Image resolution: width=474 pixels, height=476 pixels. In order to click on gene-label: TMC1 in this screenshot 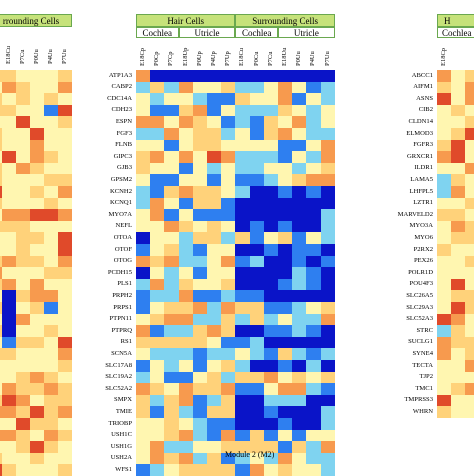, I will do `click(424, 388)`.